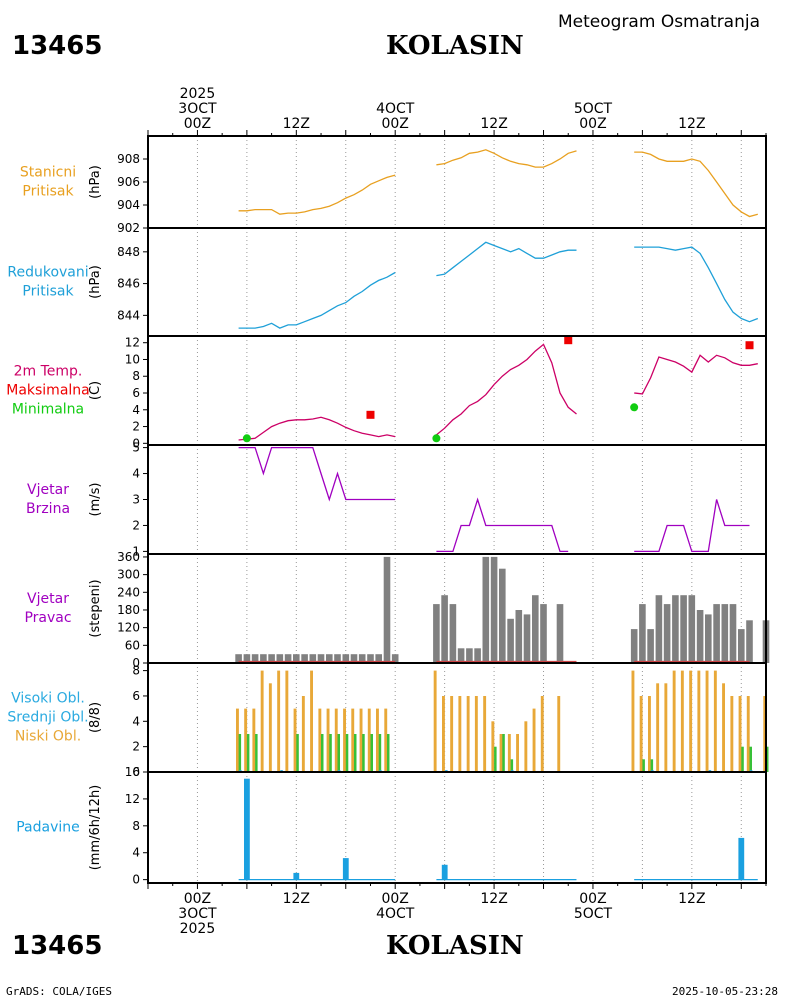 Image resolution: width=800 pixels, height=1000 pixels. What do you see at coordinates (132, 359) in the screenshot?
I see `y-tick-label: 10` at bounding box center [132, 359].